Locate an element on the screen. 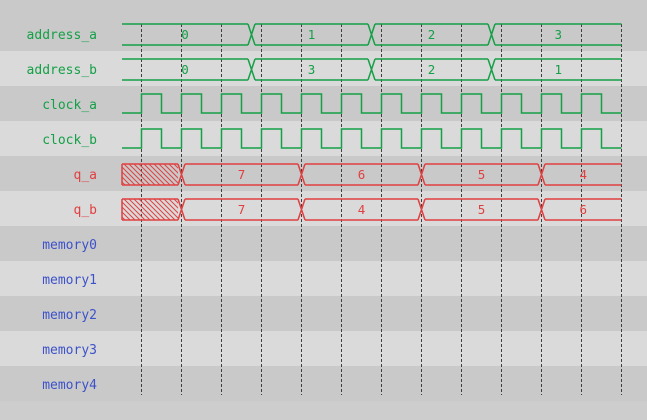  waveform-clock_b is located at coordinates (372, 138).